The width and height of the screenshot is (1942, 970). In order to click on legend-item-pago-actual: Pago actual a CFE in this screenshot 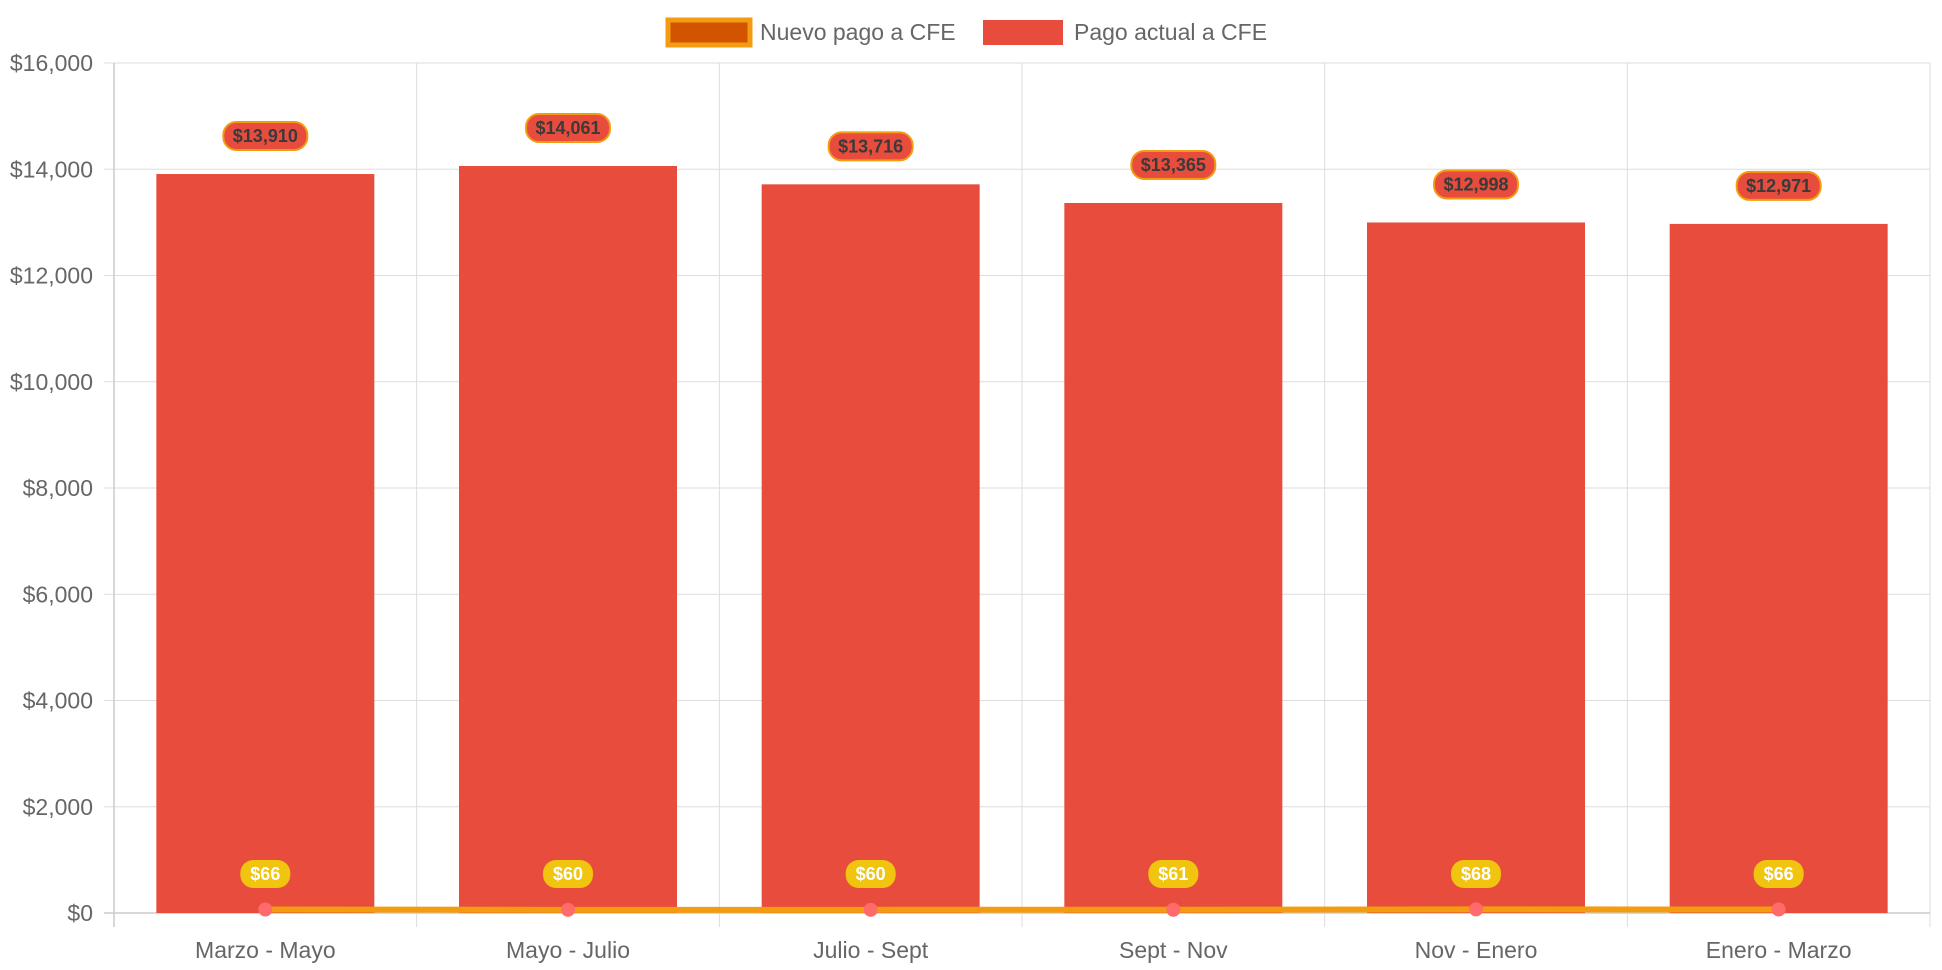, I will do `click(1125, 32)`.